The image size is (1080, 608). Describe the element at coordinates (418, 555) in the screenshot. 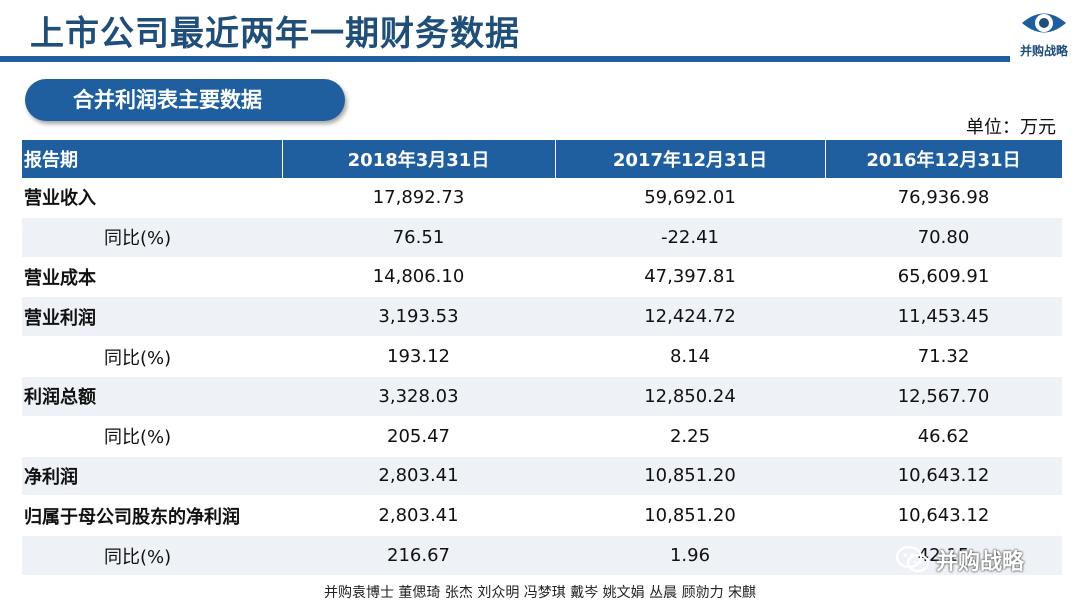

I see `table-cell: 216.67` at that location.